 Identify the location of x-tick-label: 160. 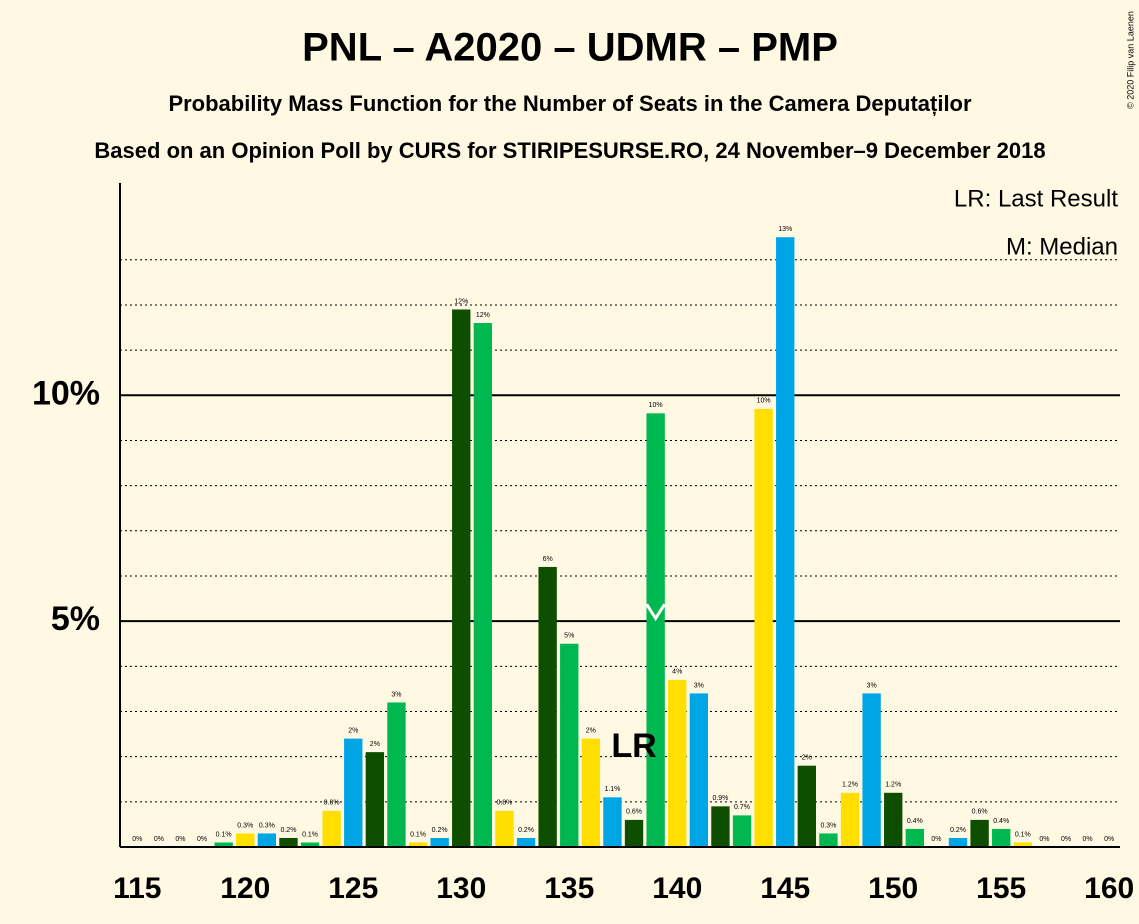
(1109, 888).